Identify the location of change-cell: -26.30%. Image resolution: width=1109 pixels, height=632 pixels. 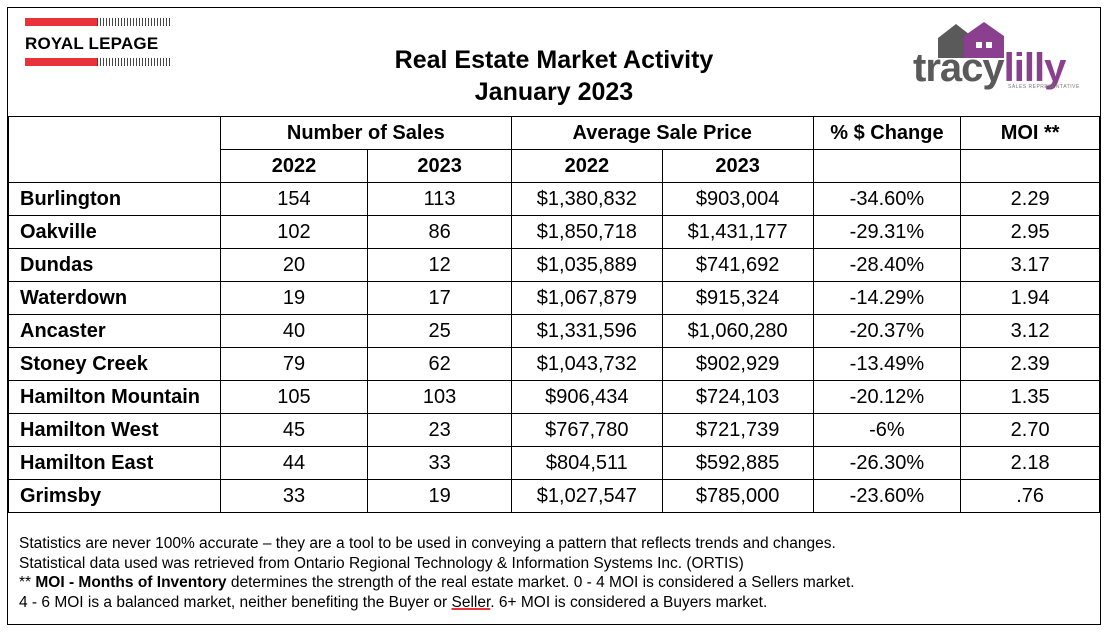
(887, 463).